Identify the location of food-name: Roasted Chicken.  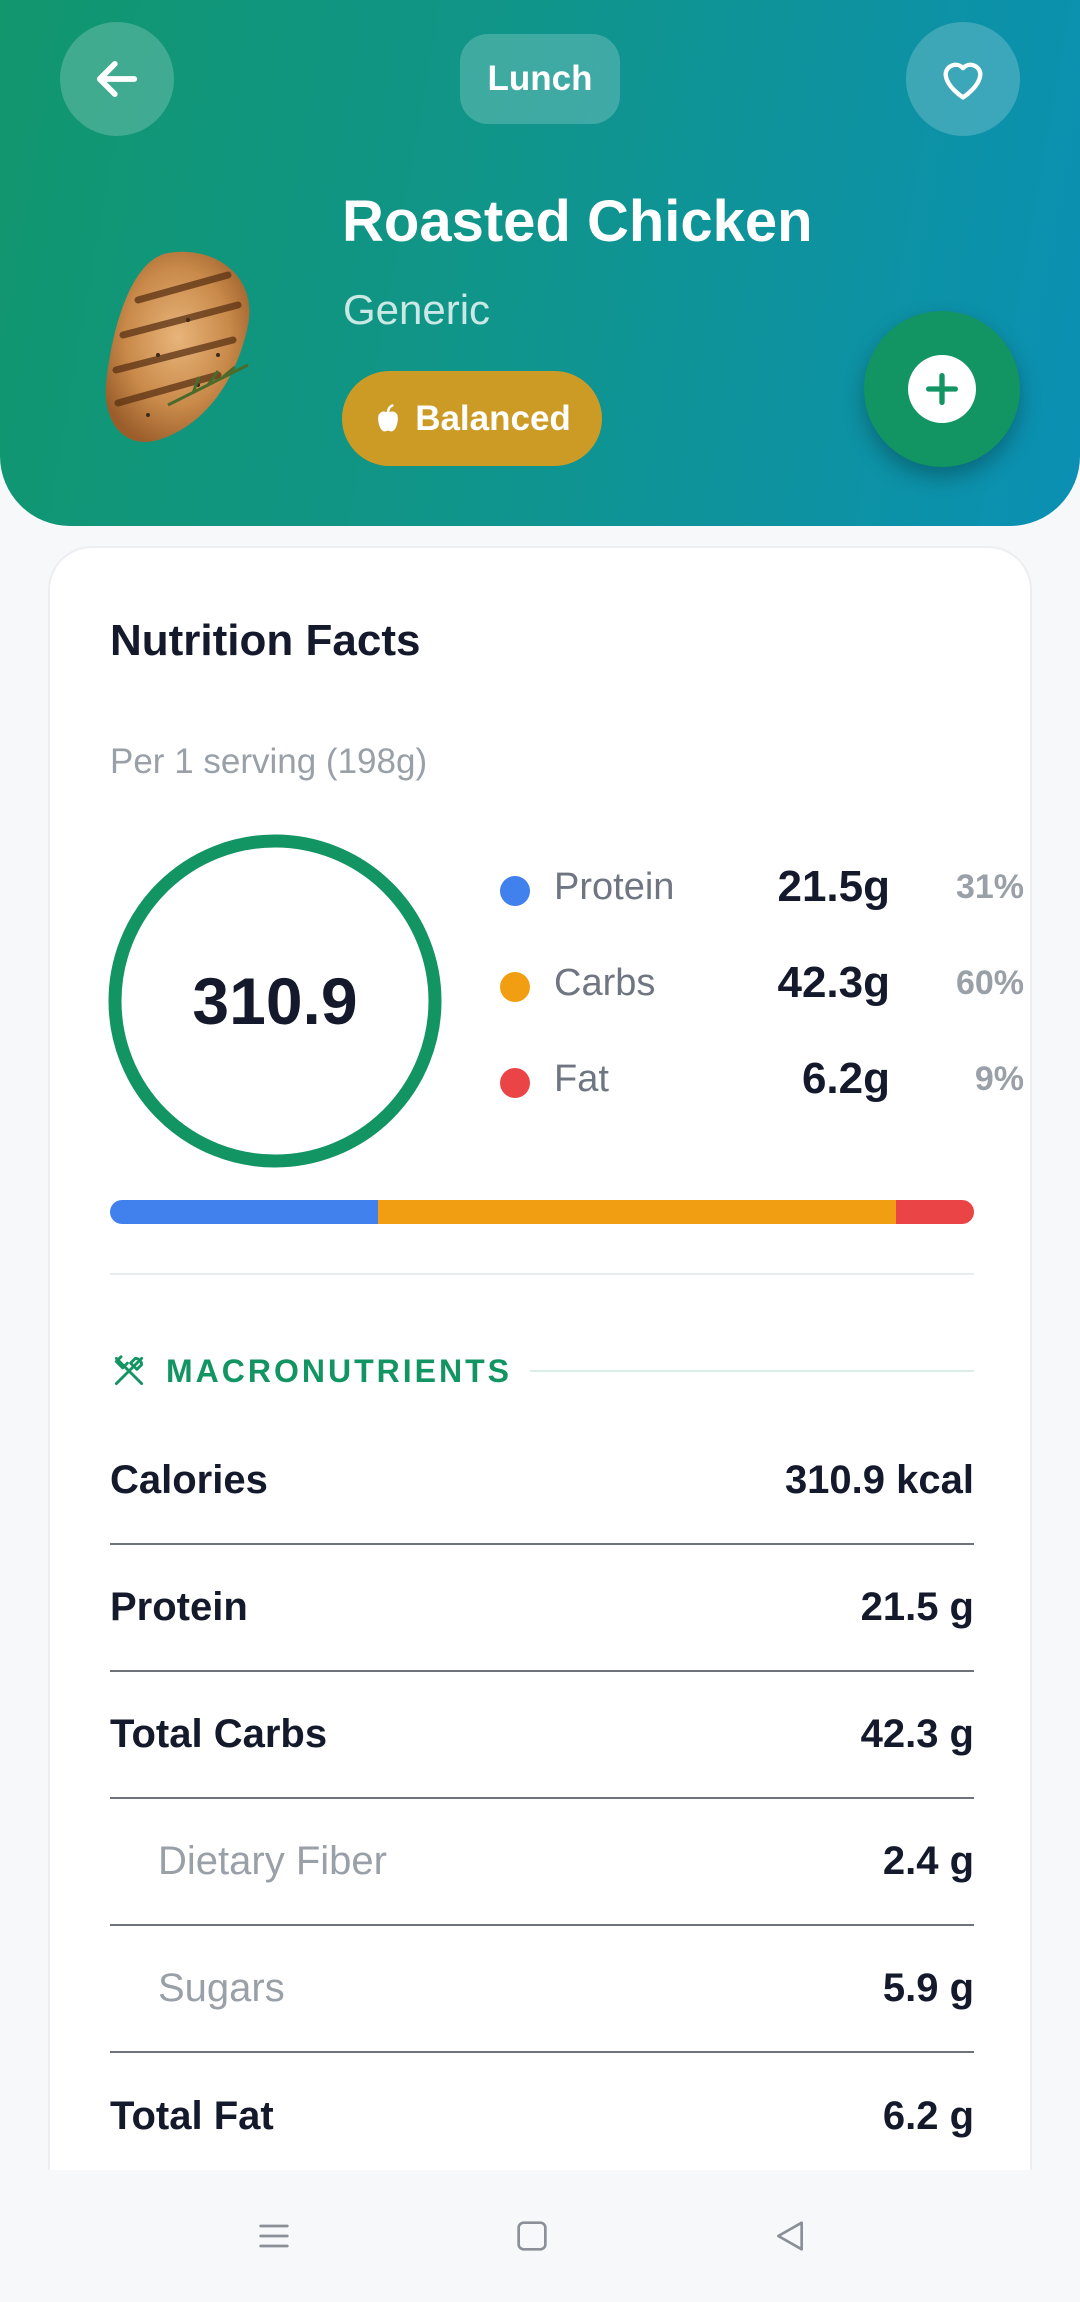
(577, 221).